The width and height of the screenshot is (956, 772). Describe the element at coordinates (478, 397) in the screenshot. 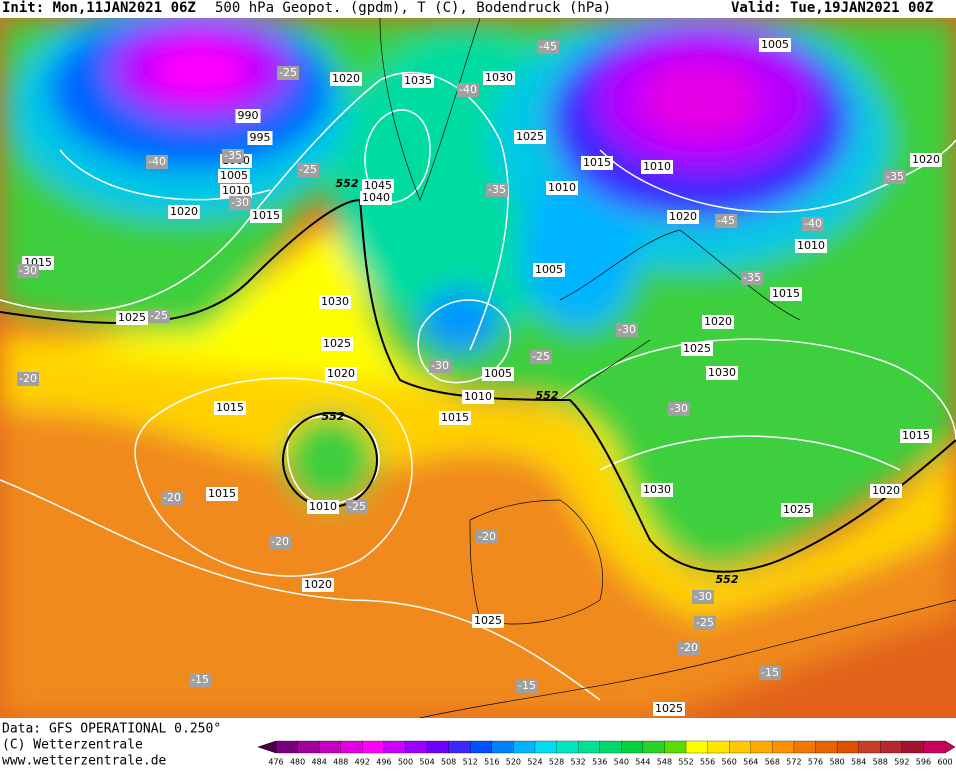

I see `pressure-label: 1010` at that location.